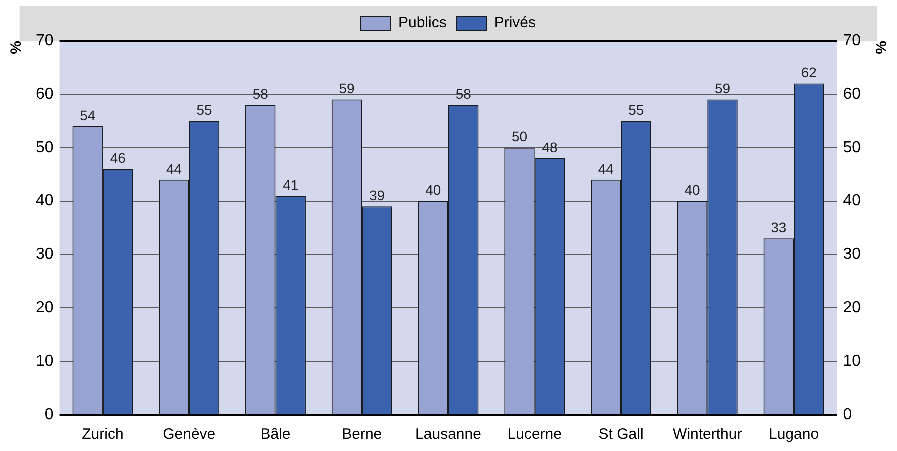 The image size is (897, 451). I want to click on y2-tick-label: 40, so click(852, 201).